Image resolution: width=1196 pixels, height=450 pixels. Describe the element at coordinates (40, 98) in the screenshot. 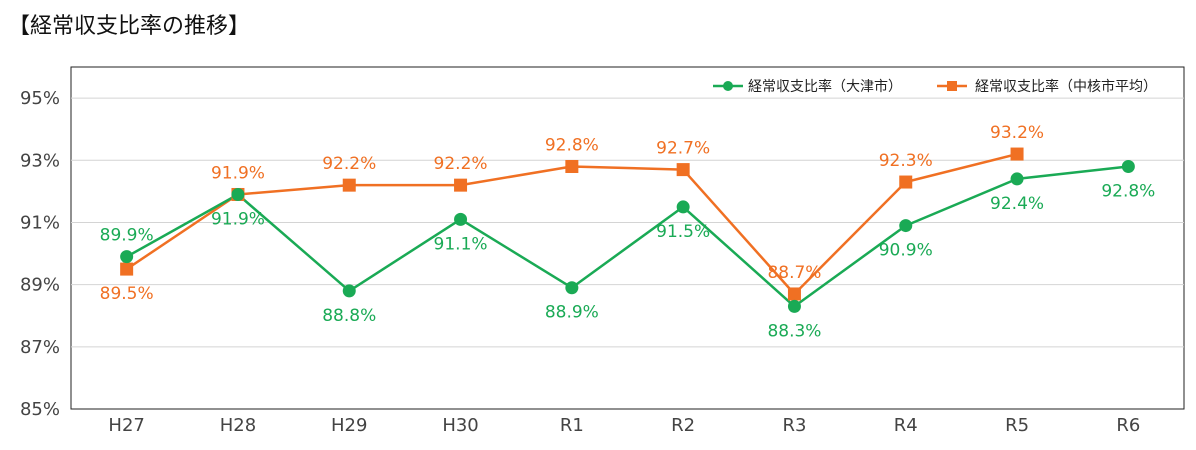

I see `y-tick-label: 95%` at that location.